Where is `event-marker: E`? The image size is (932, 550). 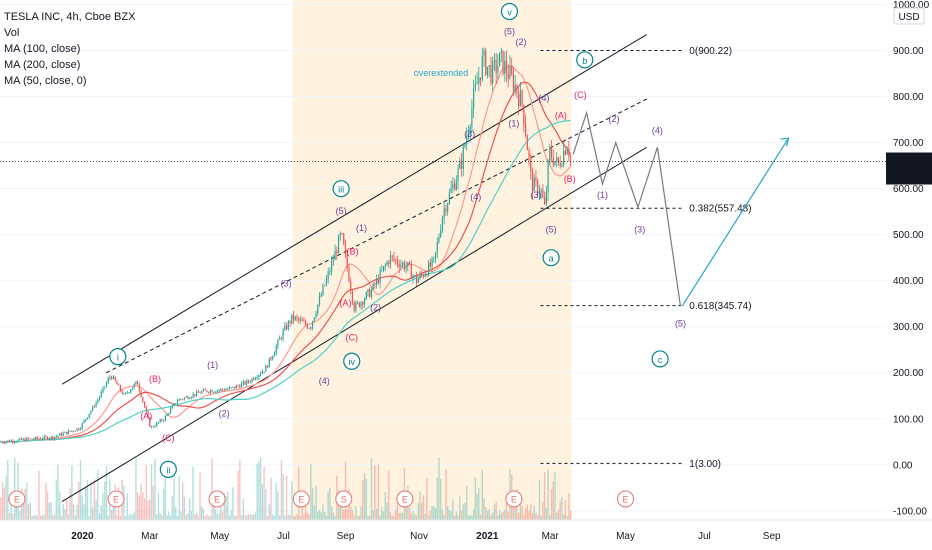 event-marker: E is located at coordinates (405, 500).